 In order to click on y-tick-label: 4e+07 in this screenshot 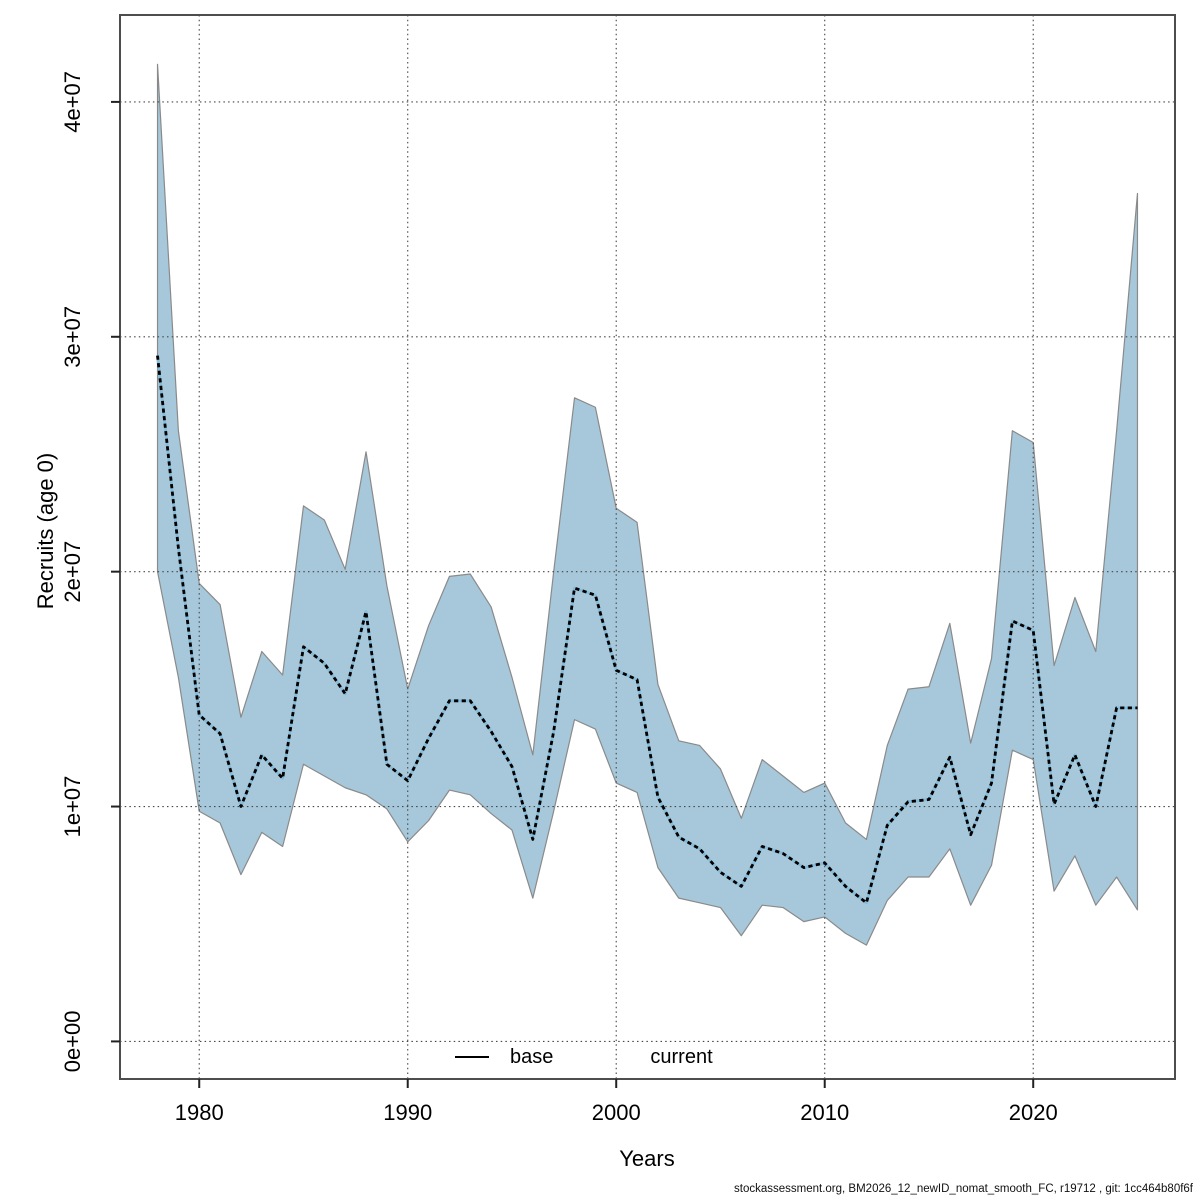, I will do `click(72, 102)`.